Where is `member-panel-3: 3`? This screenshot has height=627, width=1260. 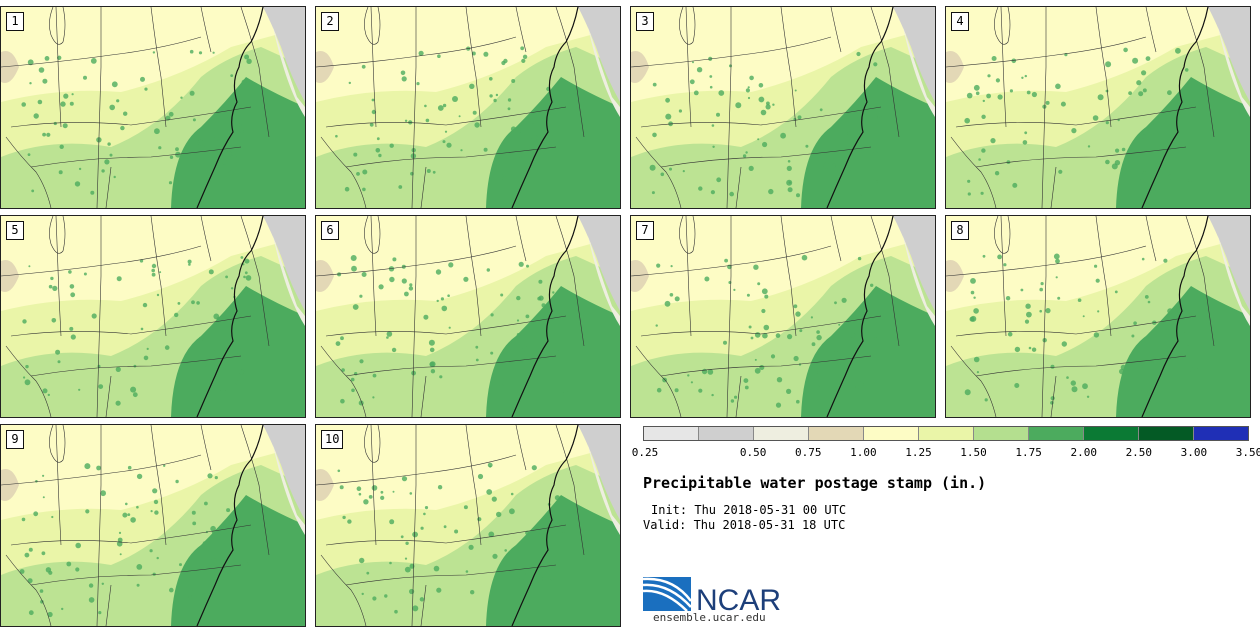
member-panel-3: 3 is located at coordinates (783, 107).